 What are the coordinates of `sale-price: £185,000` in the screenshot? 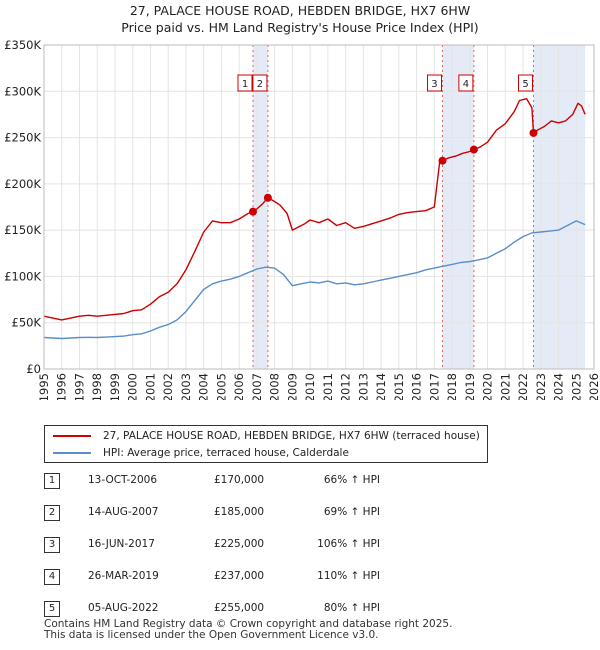 It's located at (239, 512).